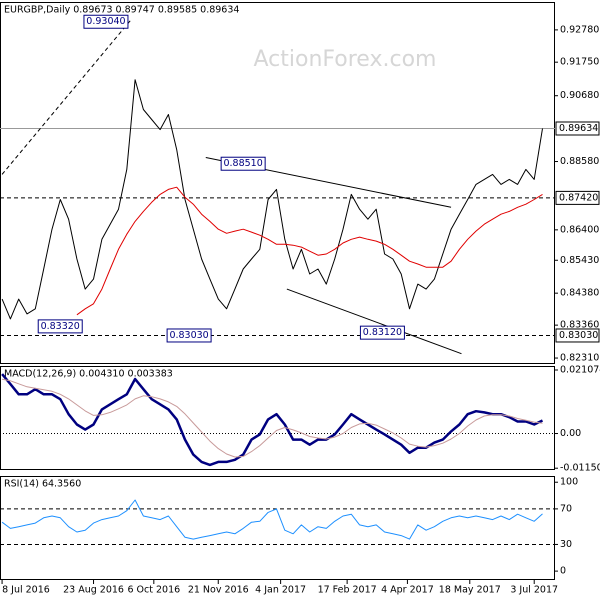 Image resolution: width=600 pixels, height=600 pixels. What do you see at coordinates (579, 62) in the screenshot?
I see `y-tick-label: 0.91750` at bounding box center [579, 62].